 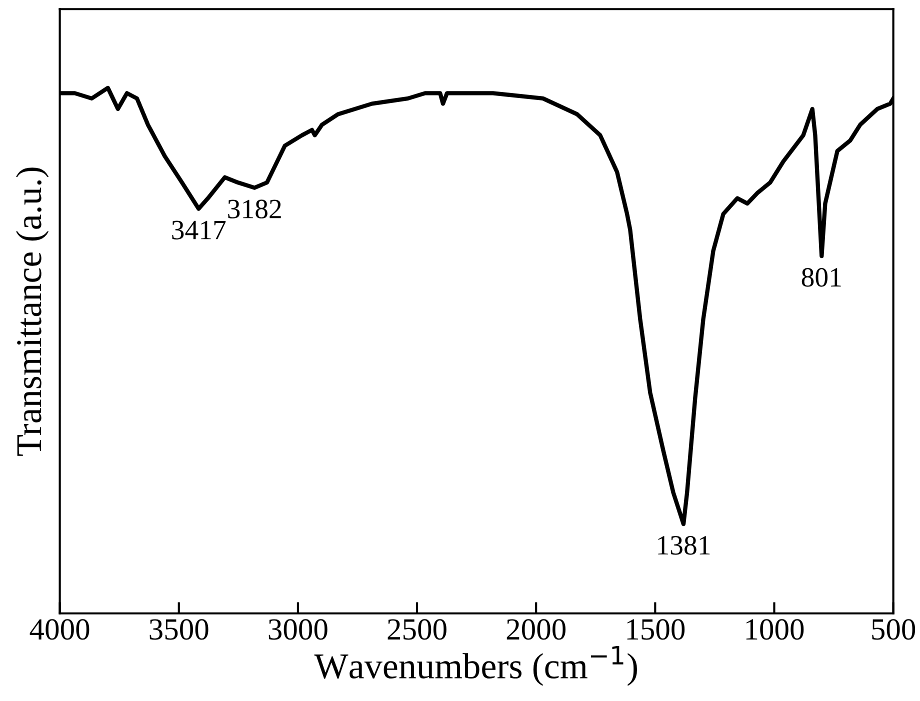 What do you see at coordinates (475, 666) in the screenshot?
I see `x-axis-title: Wavenumbers (cm$^{−1}$)` at bounding box center [475, 666].